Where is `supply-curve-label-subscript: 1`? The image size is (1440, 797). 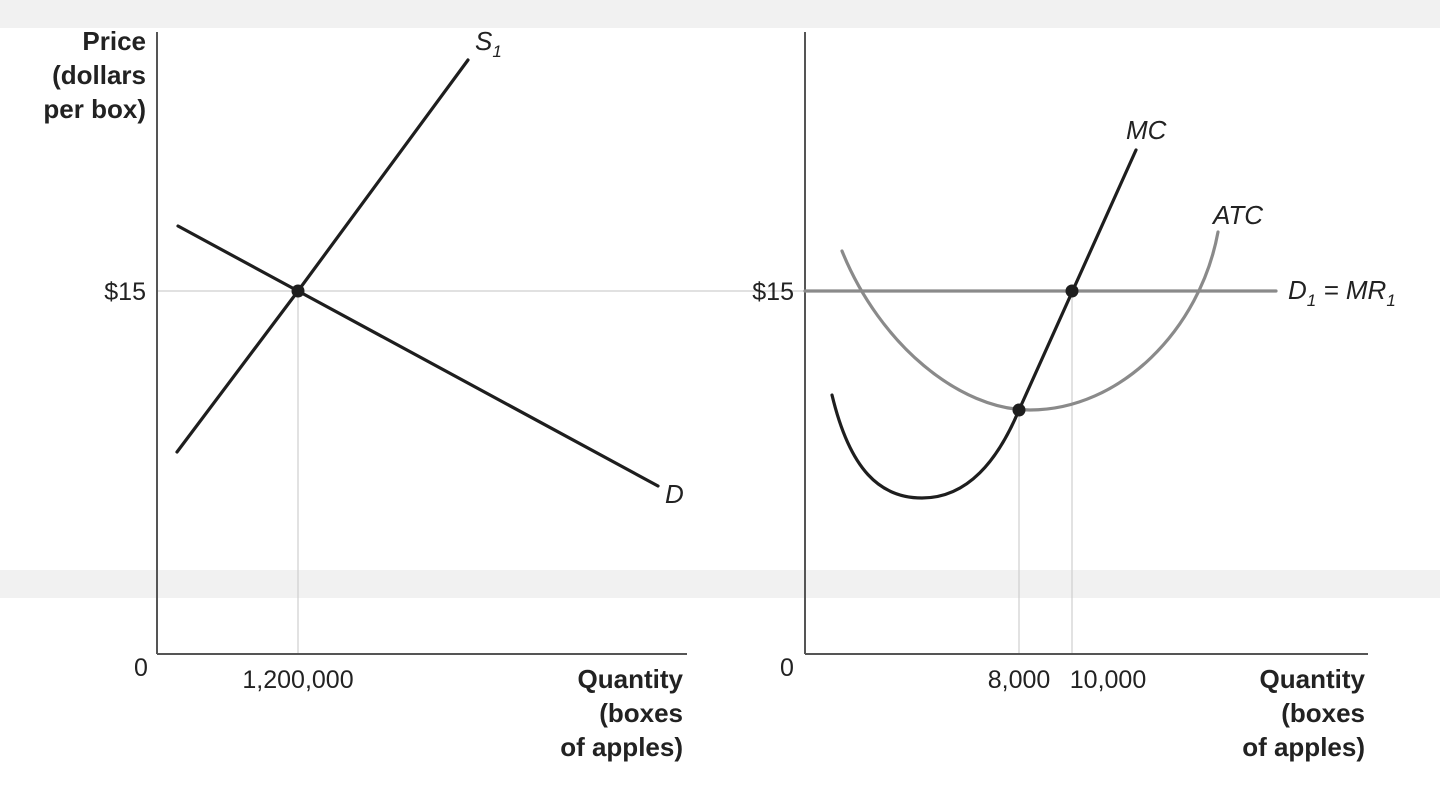
supply-curve-label-subscript: 1 is located at coordinates (496, 51).